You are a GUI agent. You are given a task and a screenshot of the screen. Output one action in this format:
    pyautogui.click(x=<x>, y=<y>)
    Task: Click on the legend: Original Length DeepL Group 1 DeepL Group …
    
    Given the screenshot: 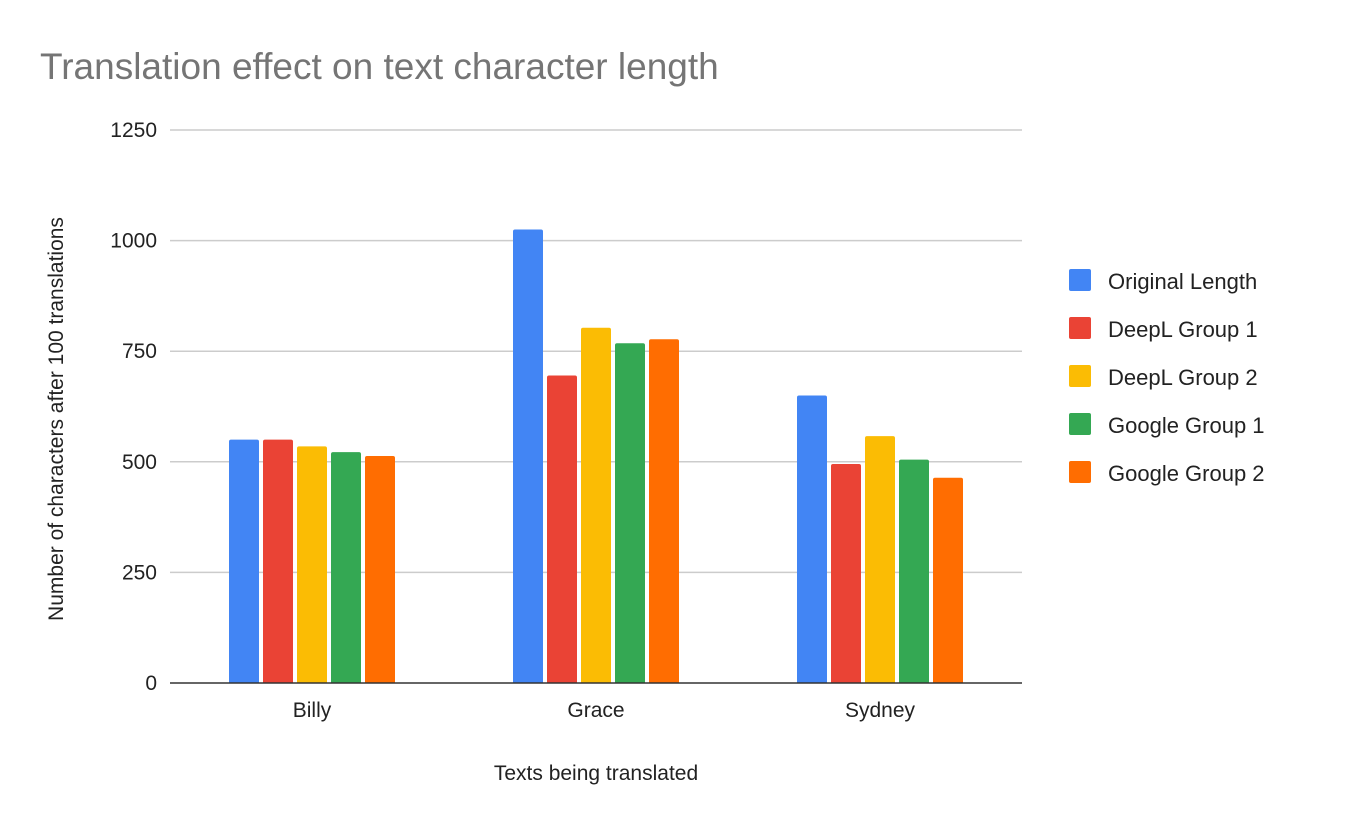 What is the action you would take?
    pyautogui.click(x=1167, y=377)
    